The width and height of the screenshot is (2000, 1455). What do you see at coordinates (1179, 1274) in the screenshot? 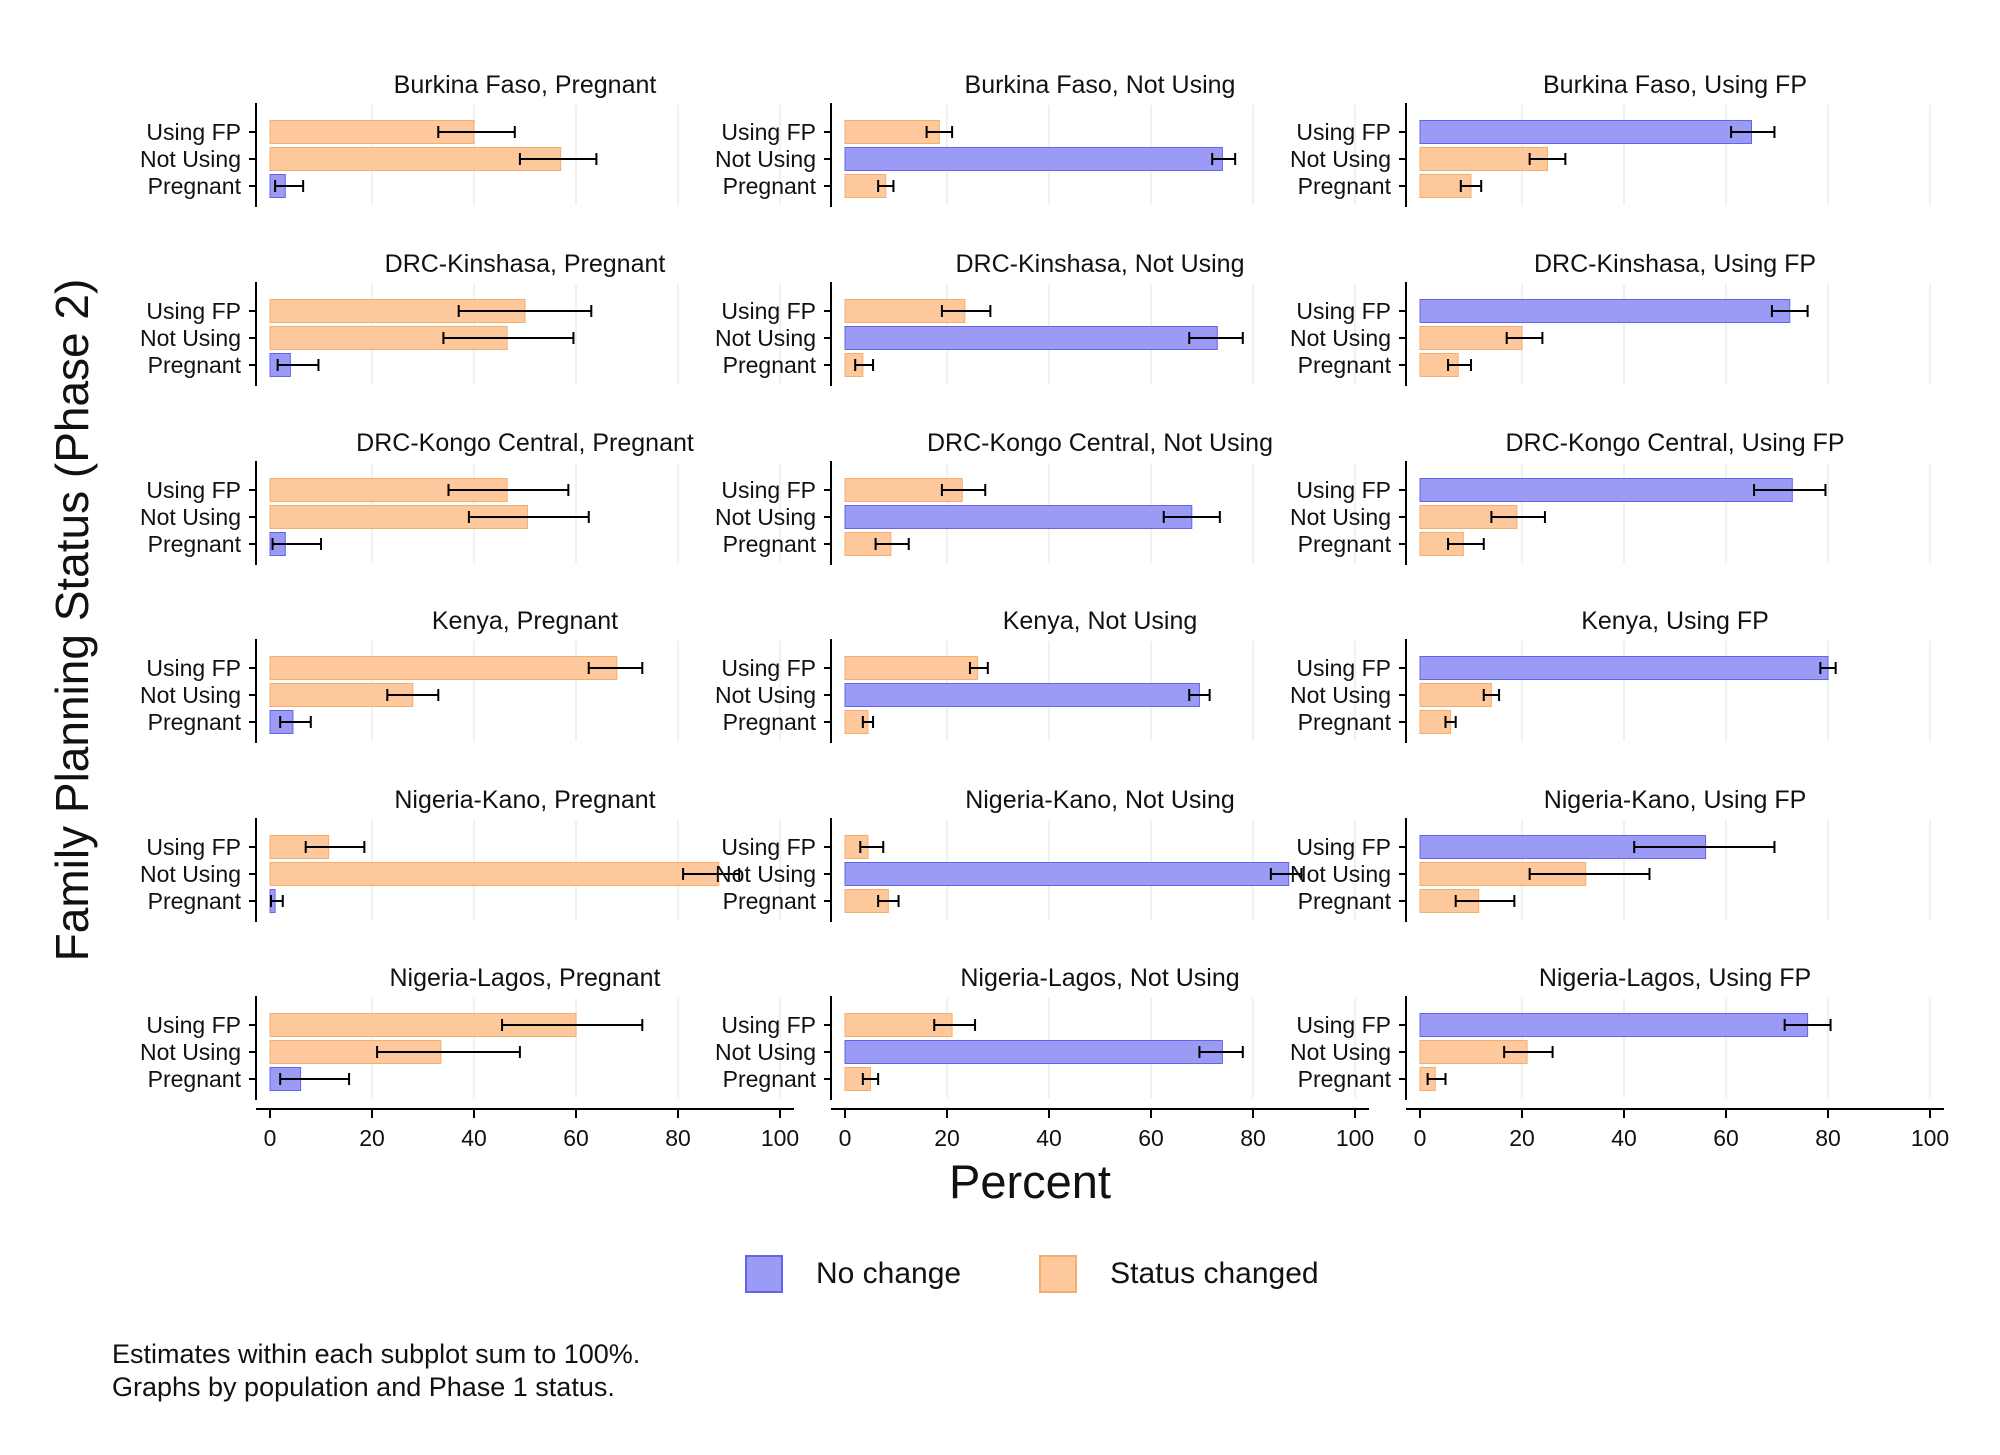
I see `legend-item-status-changed: Status changed` at bounding box center [1179, 1274].